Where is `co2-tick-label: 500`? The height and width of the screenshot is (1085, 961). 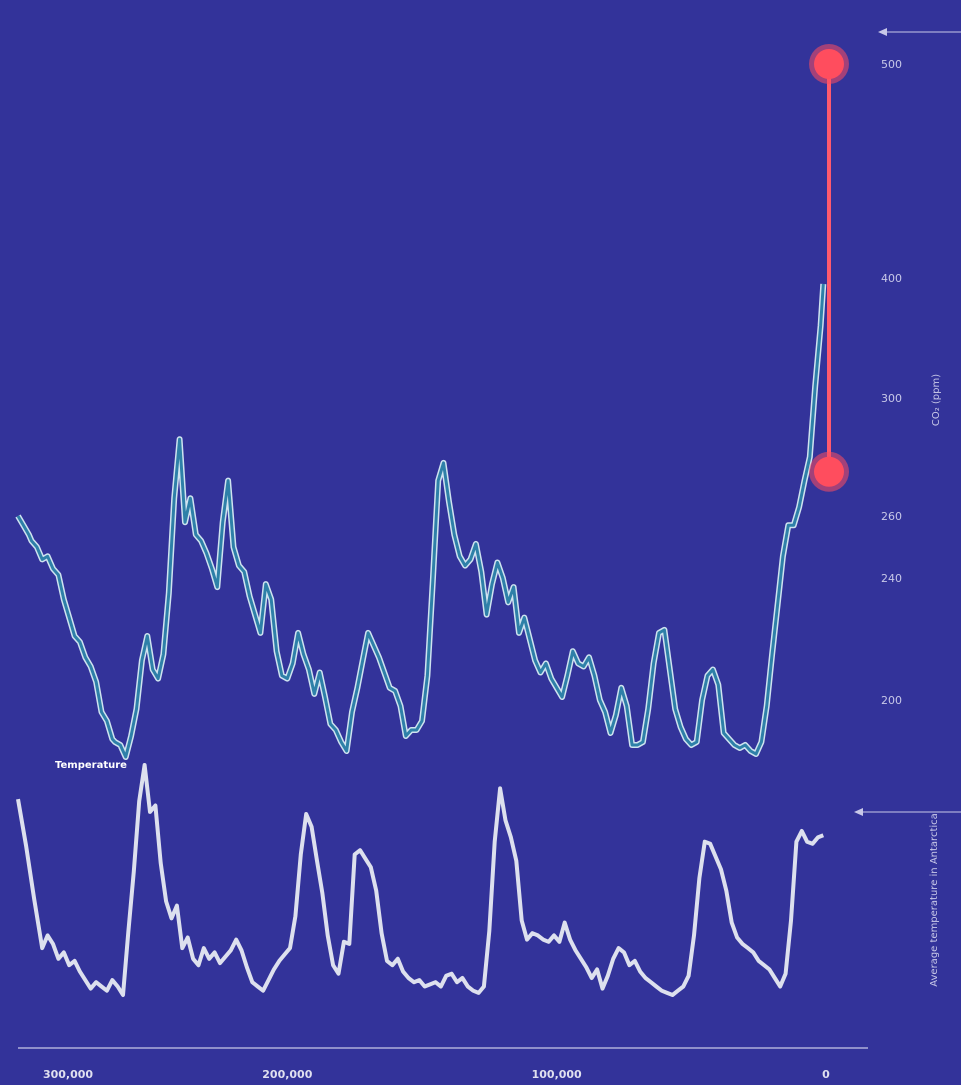
co2-tick-label: 500 is located at coordinates (891, 64).